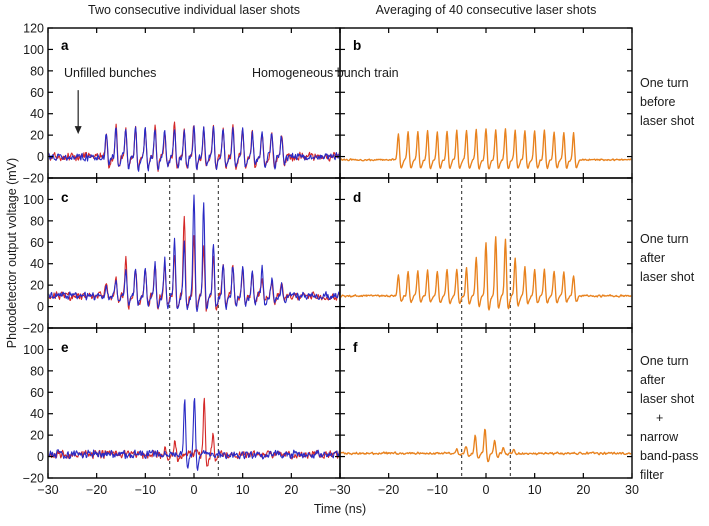 Image resolution: width=709 pixels, height=526 pixels. Describe the element at coordinates (486, 403) in the screenshot. I see `panel-f-box` at that location.